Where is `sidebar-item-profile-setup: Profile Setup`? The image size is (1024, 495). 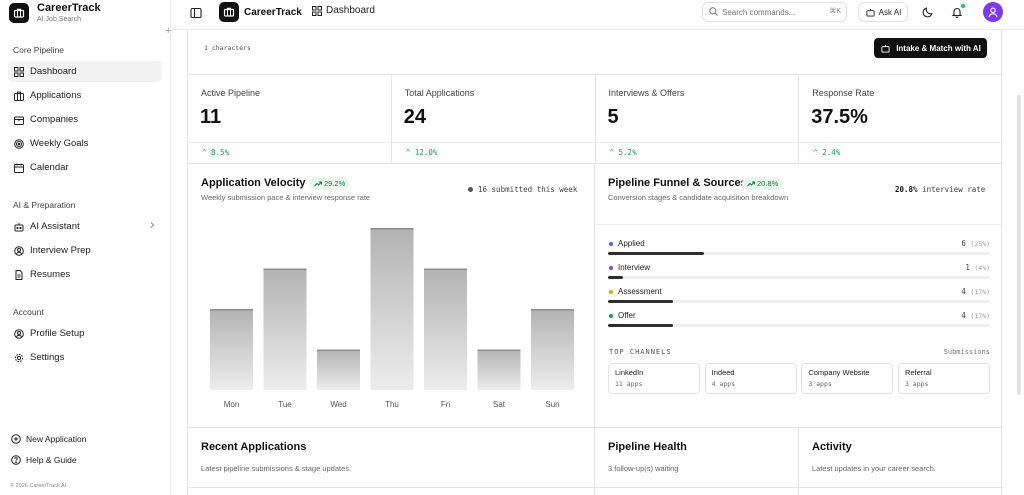
sidebar-item-profile-setup: Profile Setup is located at coordinates (85, 333).